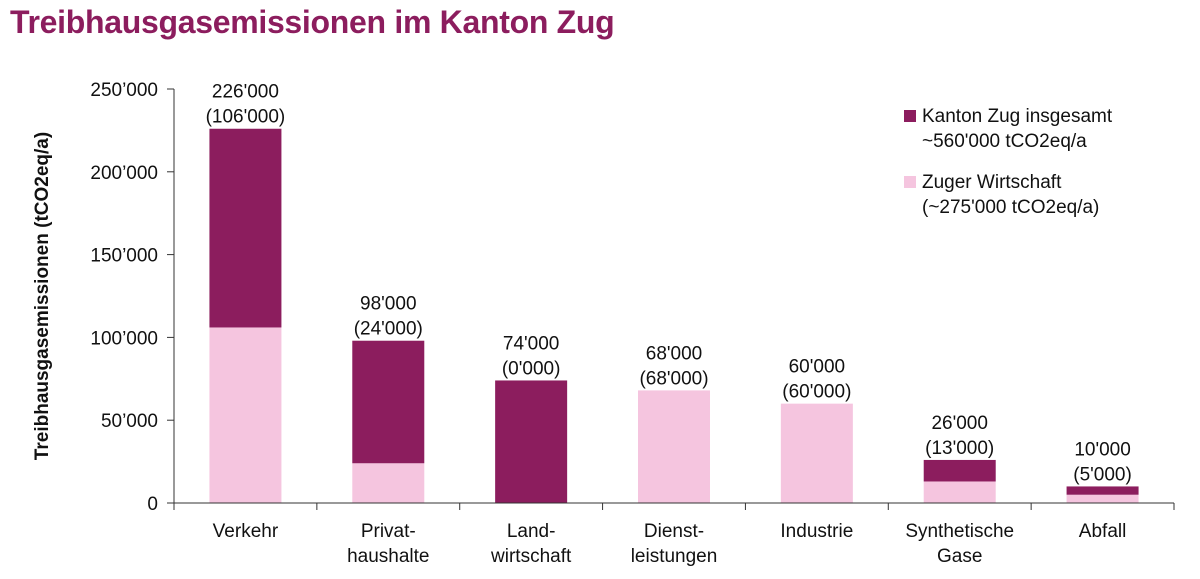 The width and height of the screenshot is (1200, 579). Describe the element at coordinates (388, 531) in the screenshot. I see `x-tick-label: Privat-` at that location.